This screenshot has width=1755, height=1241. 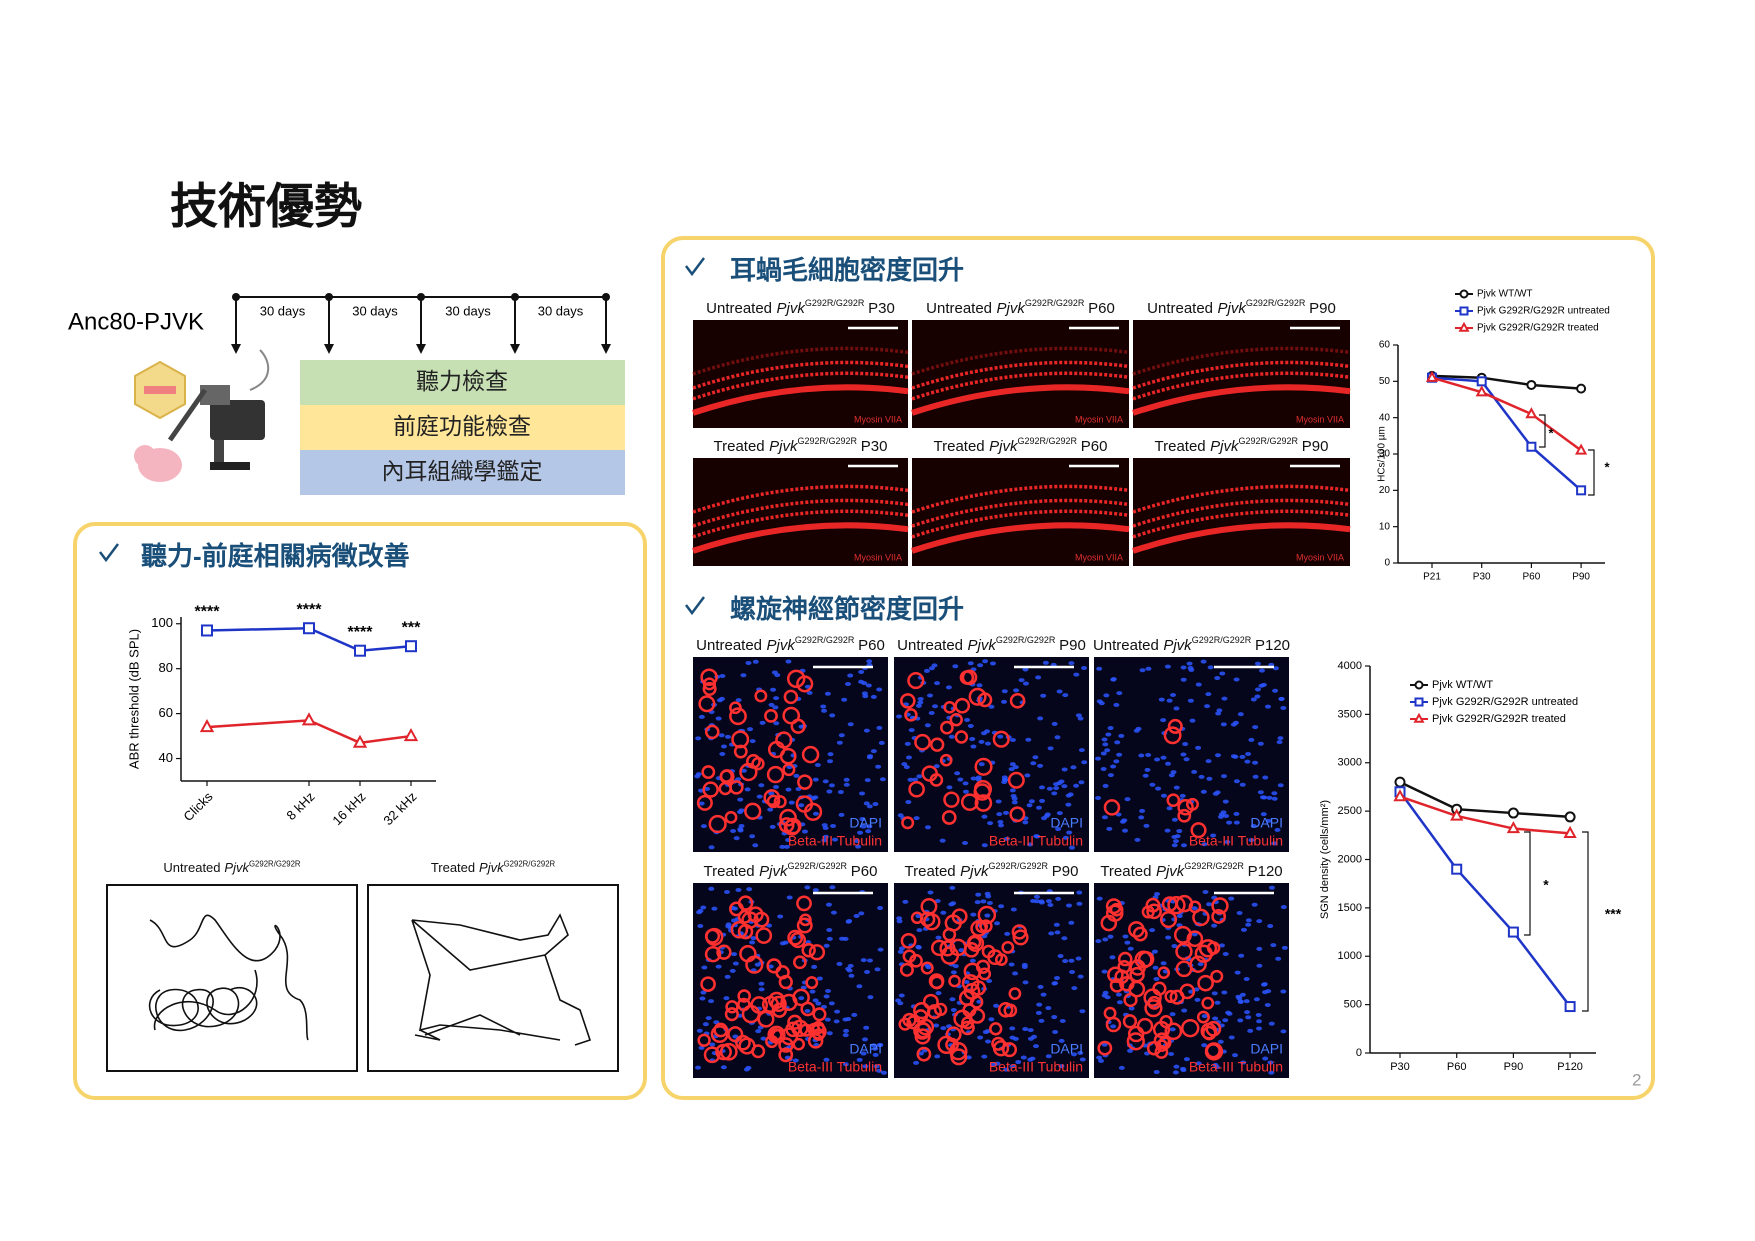 I want to click on track-box, so click(x=232, y=978).